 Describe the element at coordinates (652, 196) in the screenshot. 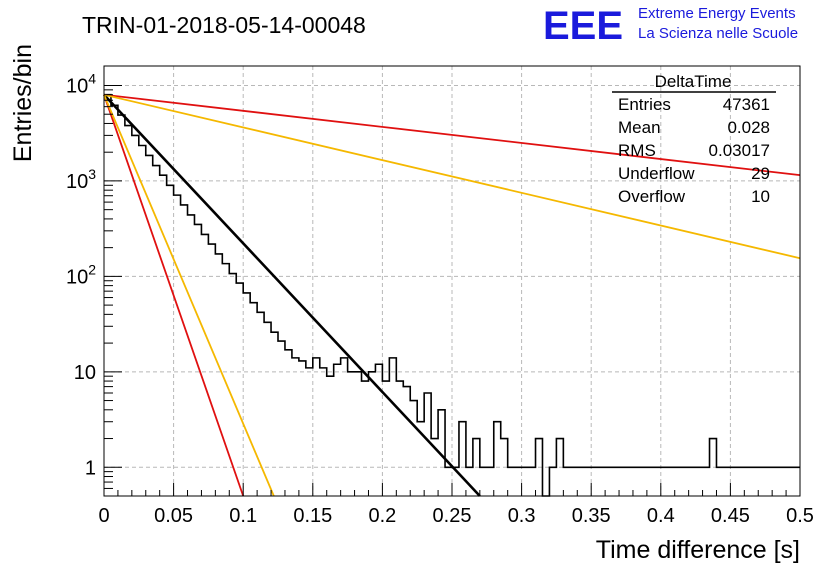

I see `stats-overflow-label: Overflow` at that location.